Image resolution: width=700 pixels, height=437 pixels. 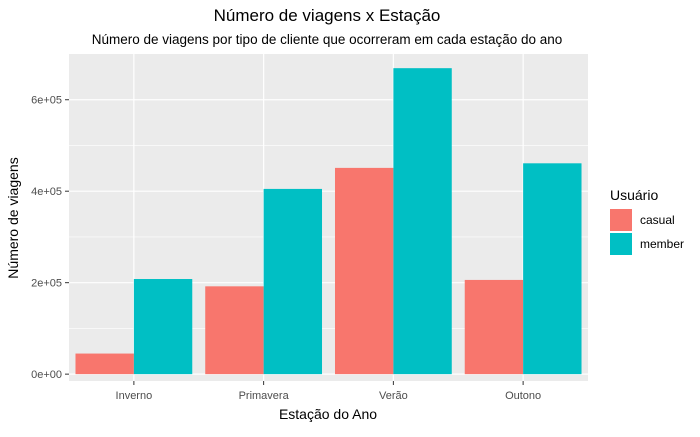 I want to click on legend: Usuário casual member, so click(x=647, y=221).